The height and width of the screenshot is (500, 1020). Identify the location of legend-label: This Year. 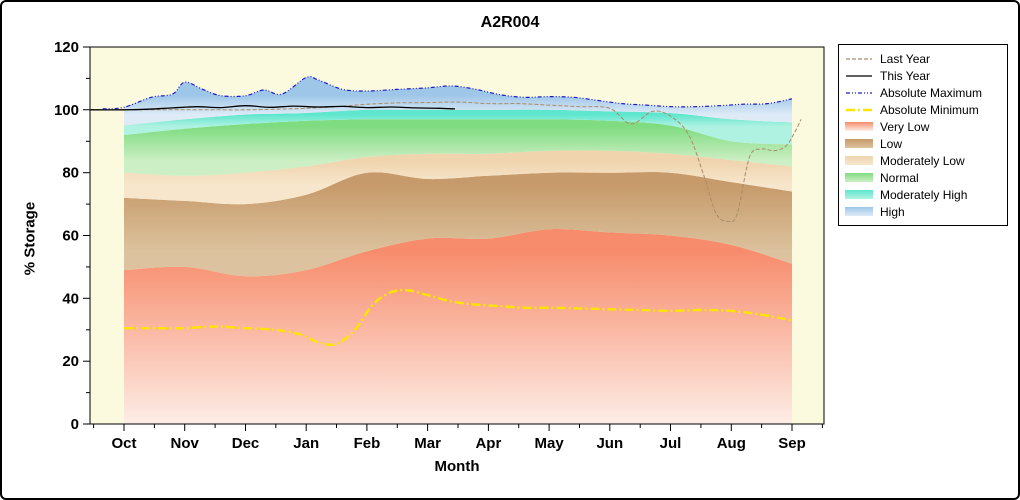
(905, 75).